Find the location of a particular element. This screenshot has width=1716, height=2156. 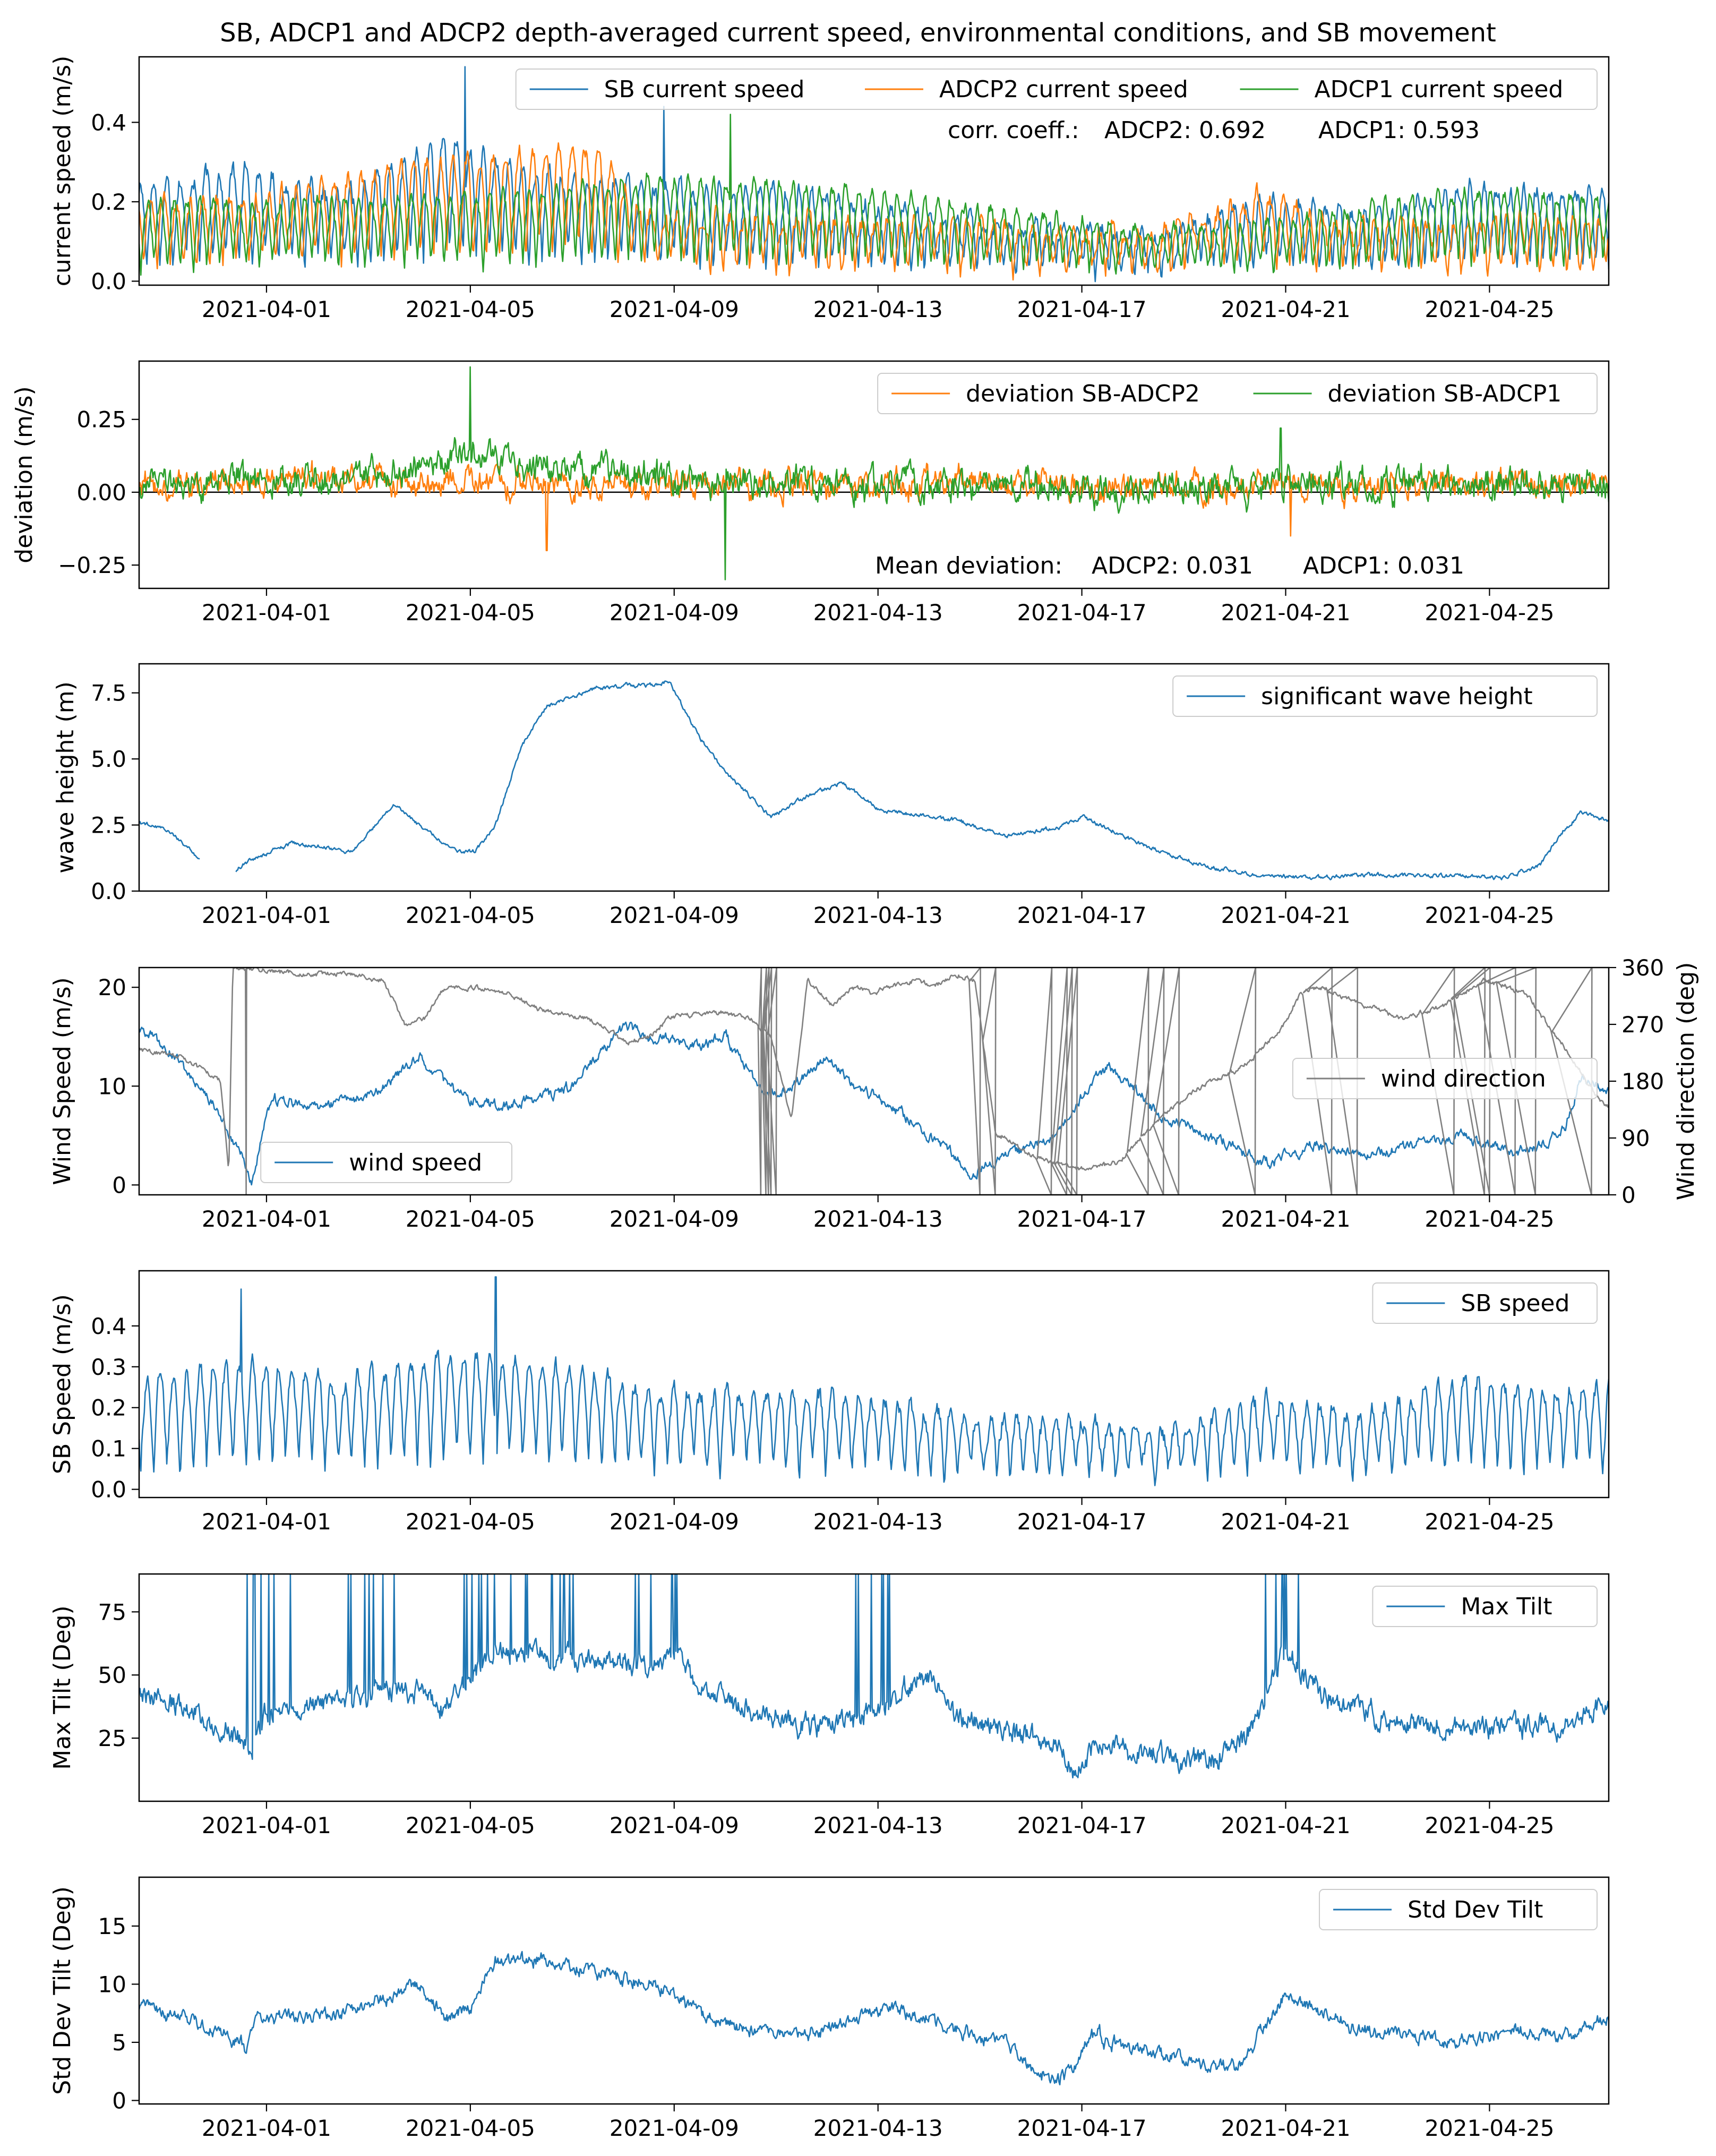

sbspeed-xtick-label-3: 2021-04-13 is located at coordinates (878, 1522).